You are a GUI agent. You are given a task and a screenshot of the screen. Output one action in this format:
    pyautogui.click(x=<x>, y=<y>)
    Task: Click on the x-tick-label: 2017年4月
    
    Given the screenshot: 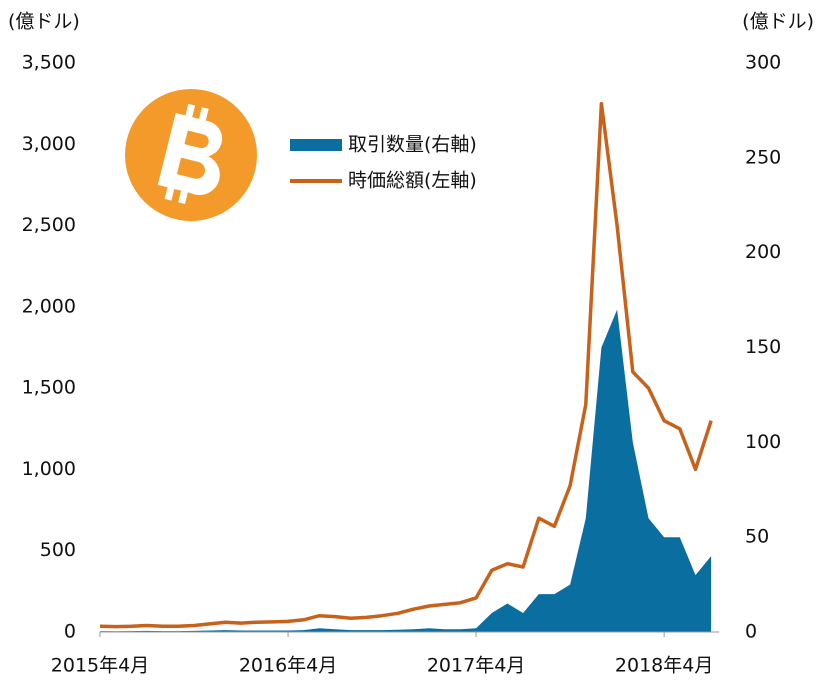 What is the action you would take?
    pyautogui.click(x=476, y=666)
    